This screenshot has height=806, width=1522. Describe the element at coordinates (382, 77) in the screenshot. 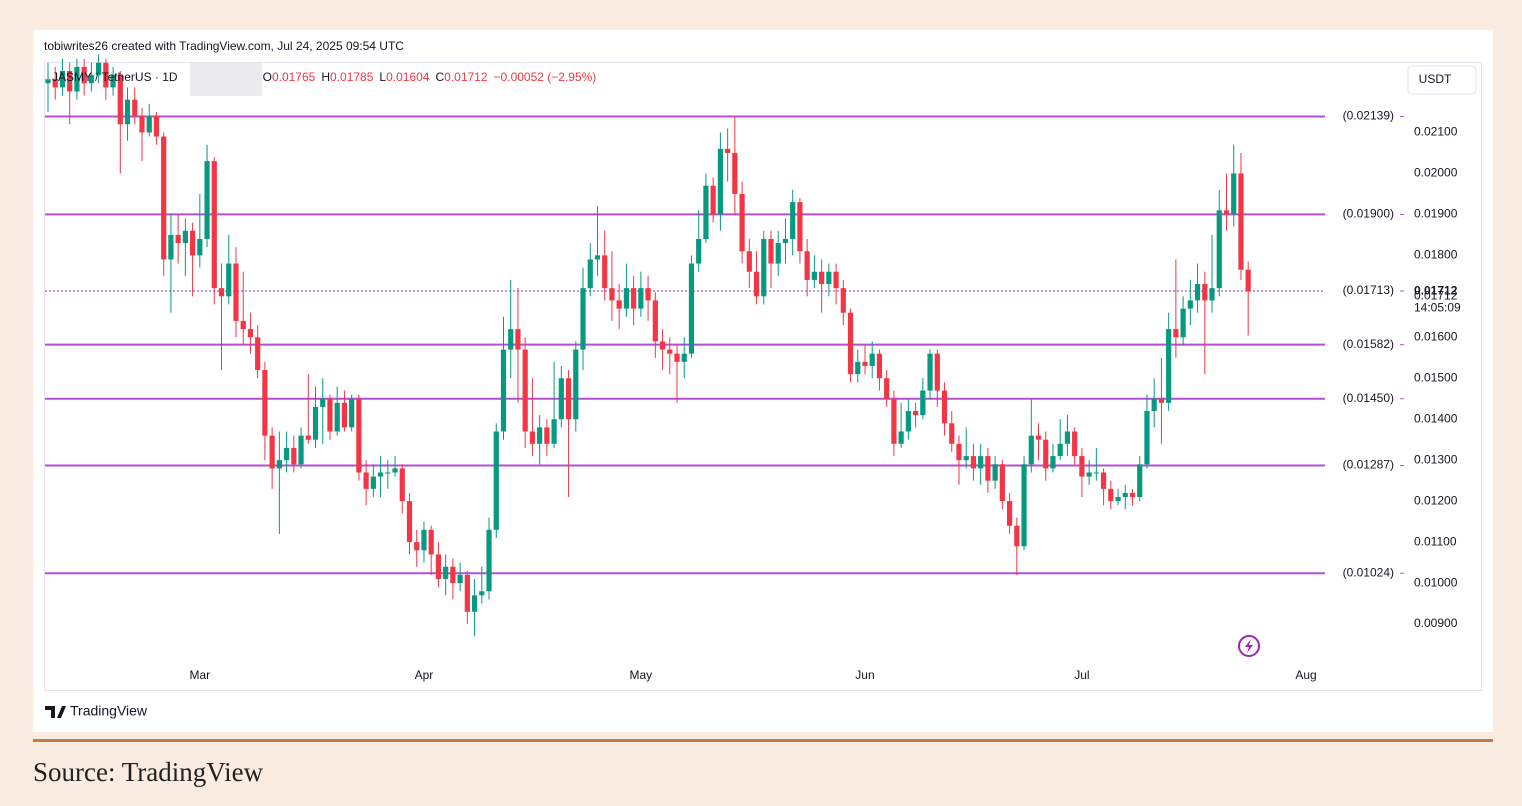

I see `legend-key: L` at that location.